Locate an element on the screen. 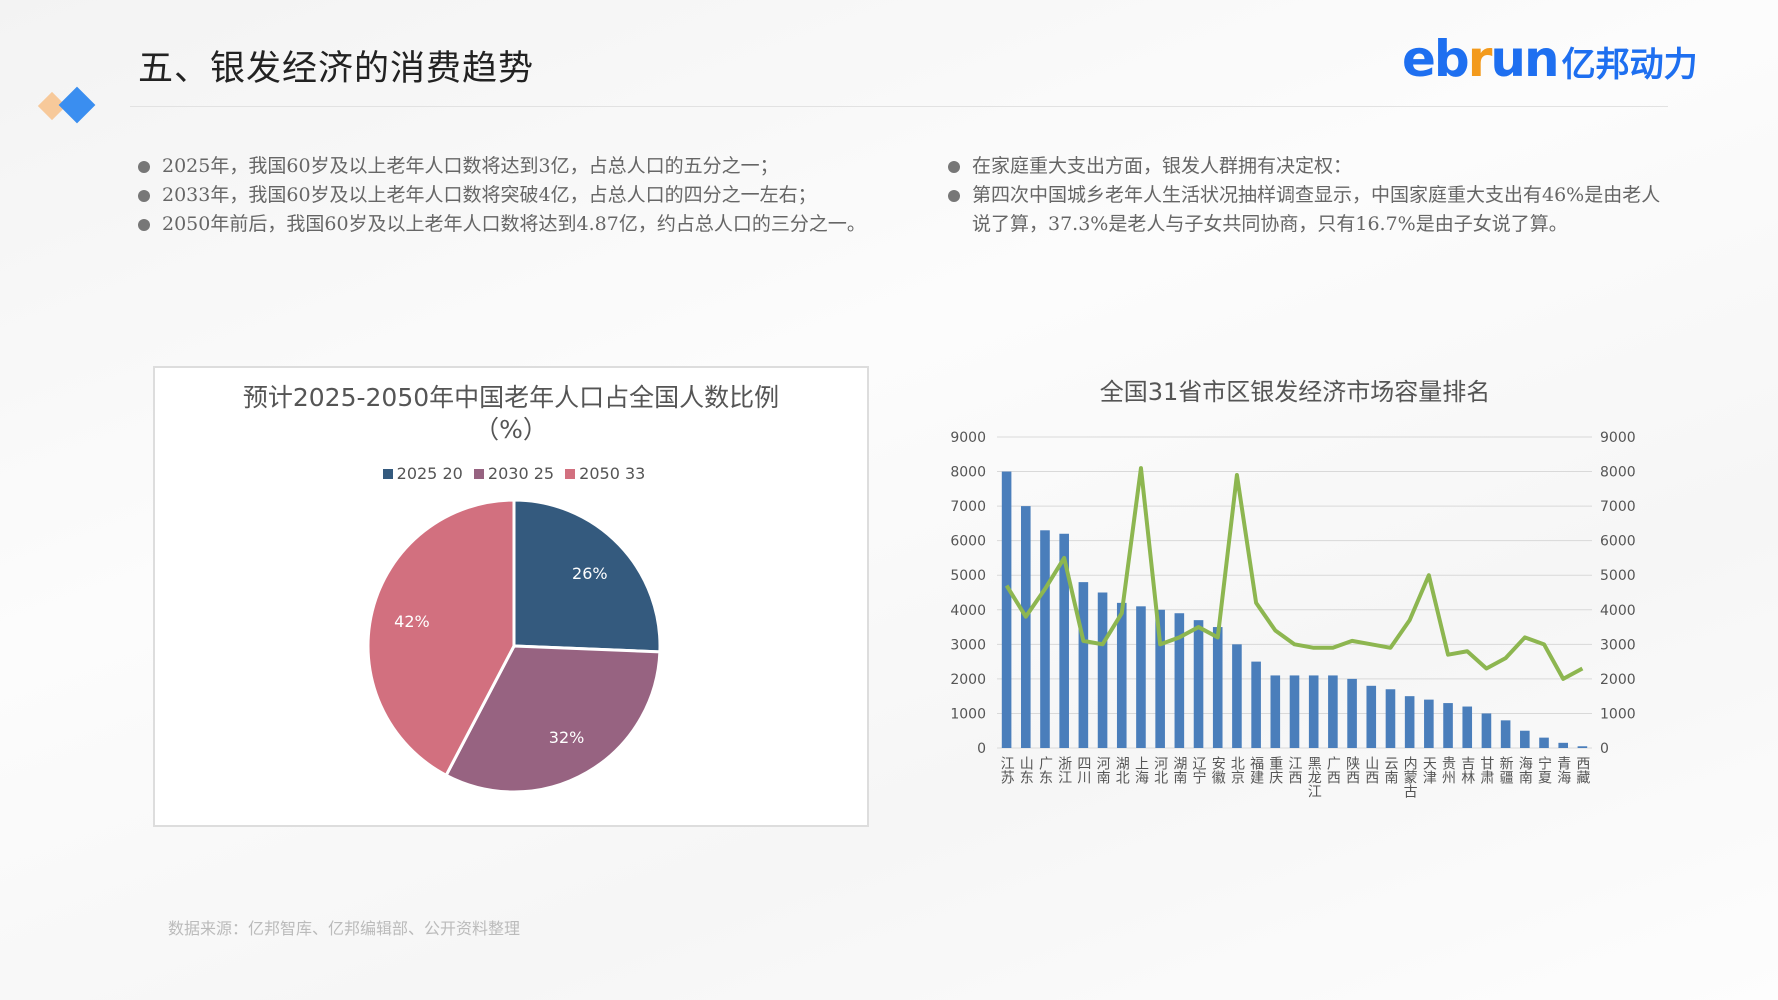  pie-slice-2025 is located at coordinates (587, 576).